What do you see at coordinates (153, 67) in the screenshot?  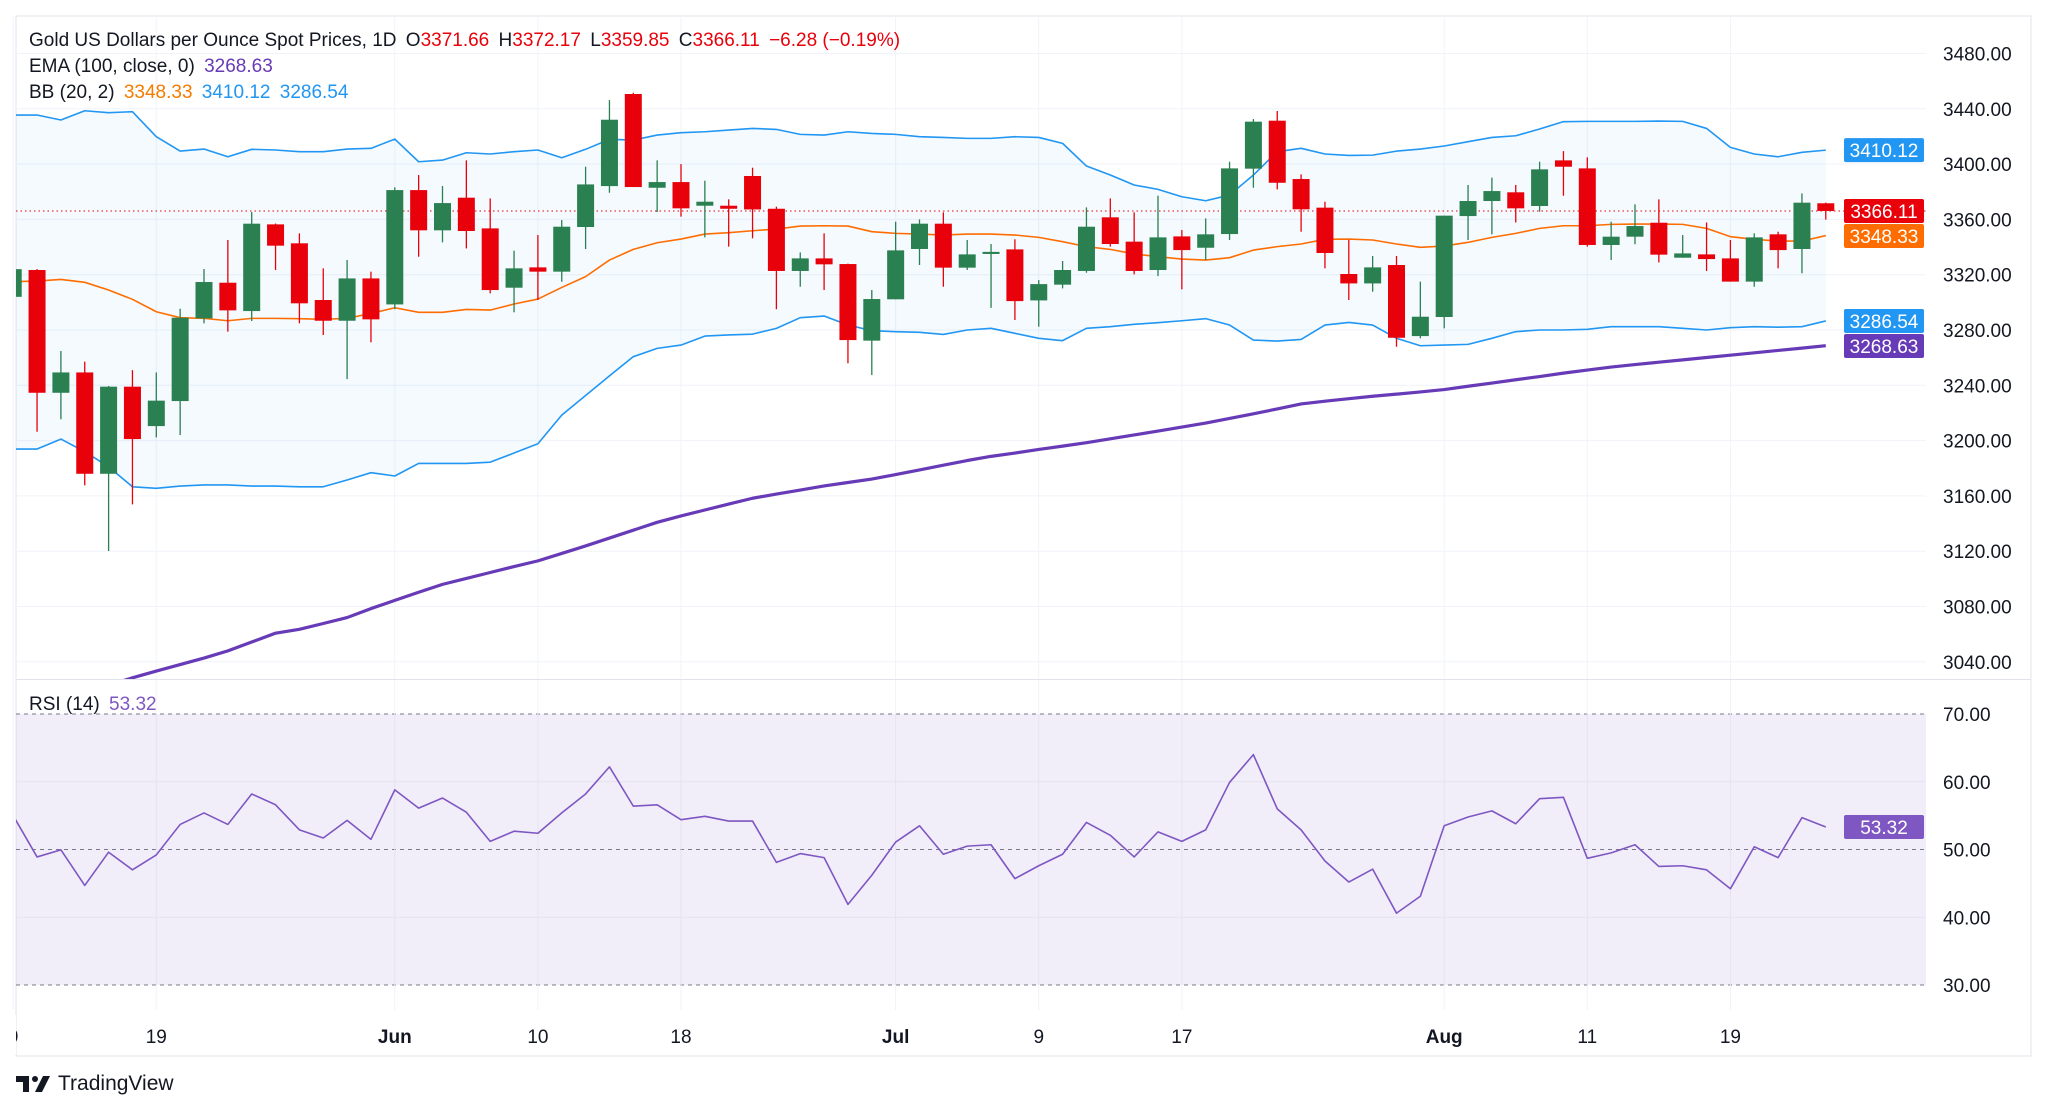 I see `ema-legend: EMA (100, close, 0) 3268.63` at bounding box center [153, 67].